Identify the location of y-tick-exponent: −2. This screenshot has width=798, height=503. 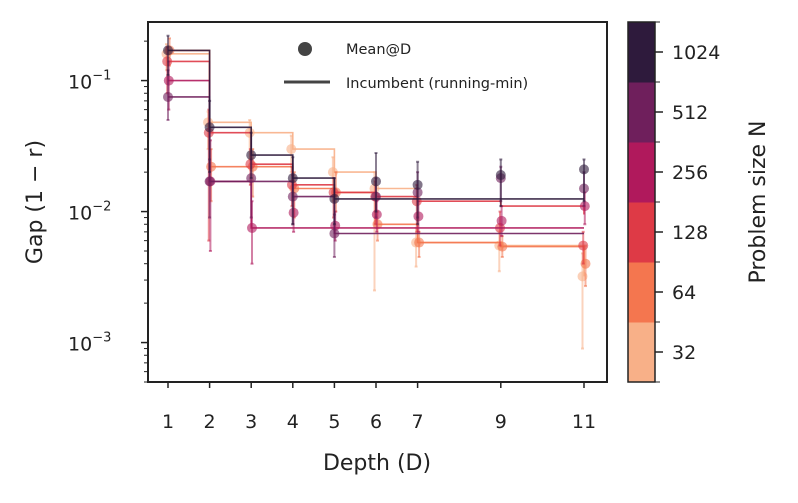
(101, 207).